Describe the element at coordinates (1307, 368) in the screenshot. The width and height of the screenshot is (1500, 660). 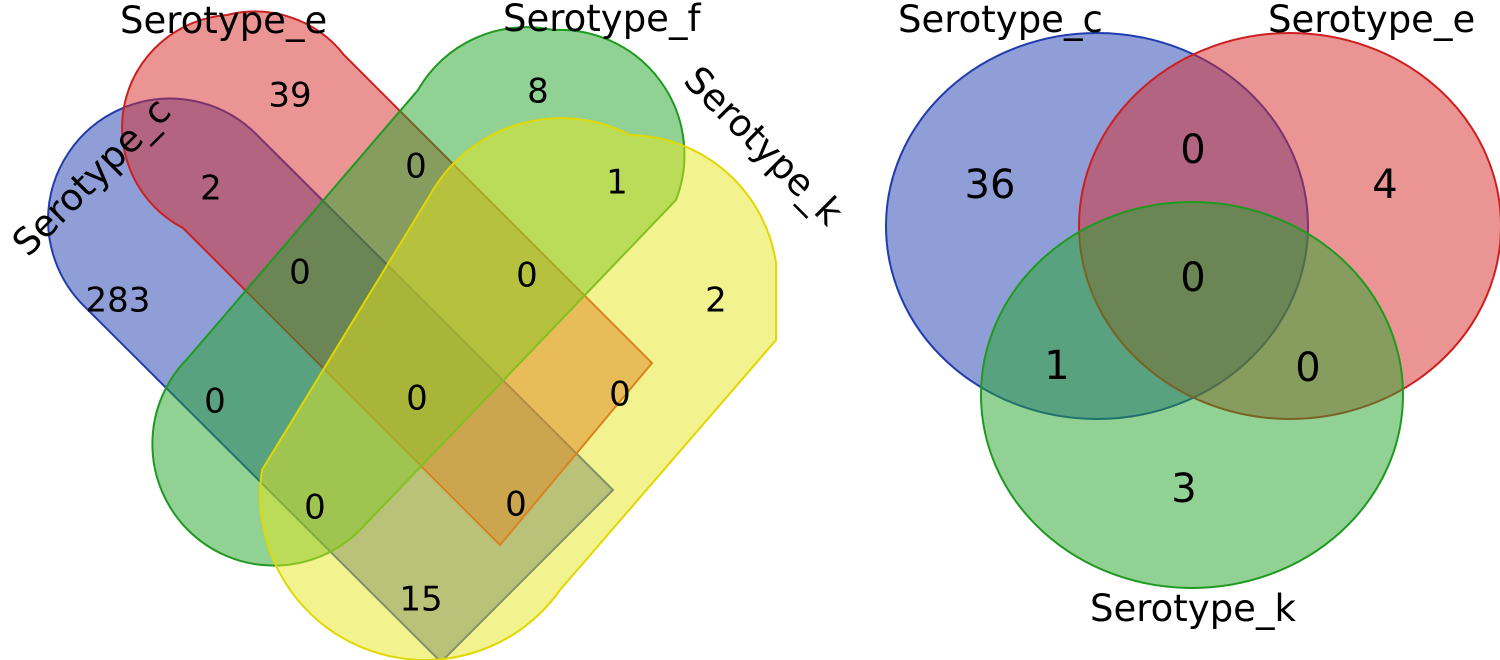
I see `venn3-count-e-k: 0` at that location.